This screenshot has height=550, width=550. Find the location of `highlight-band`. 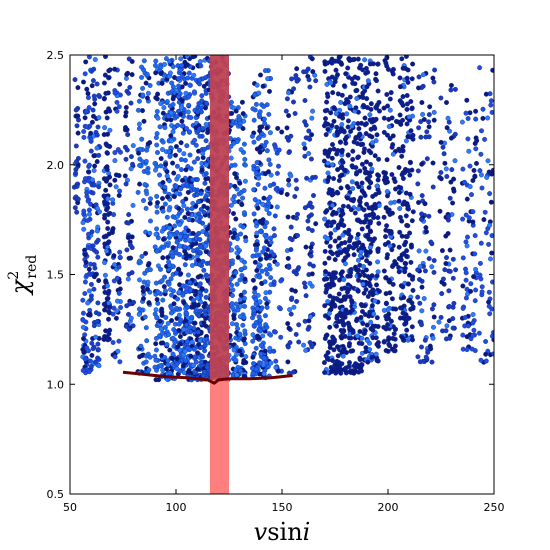

highlight-band is located at coordinates (219, 274).